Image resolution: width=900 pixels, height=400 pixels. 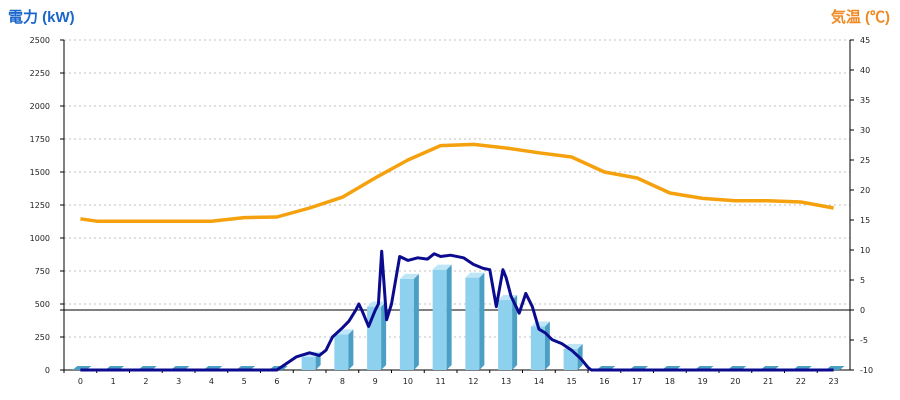 I want to click on right-axis-tick-label: 5, so click(x=862, y=280).